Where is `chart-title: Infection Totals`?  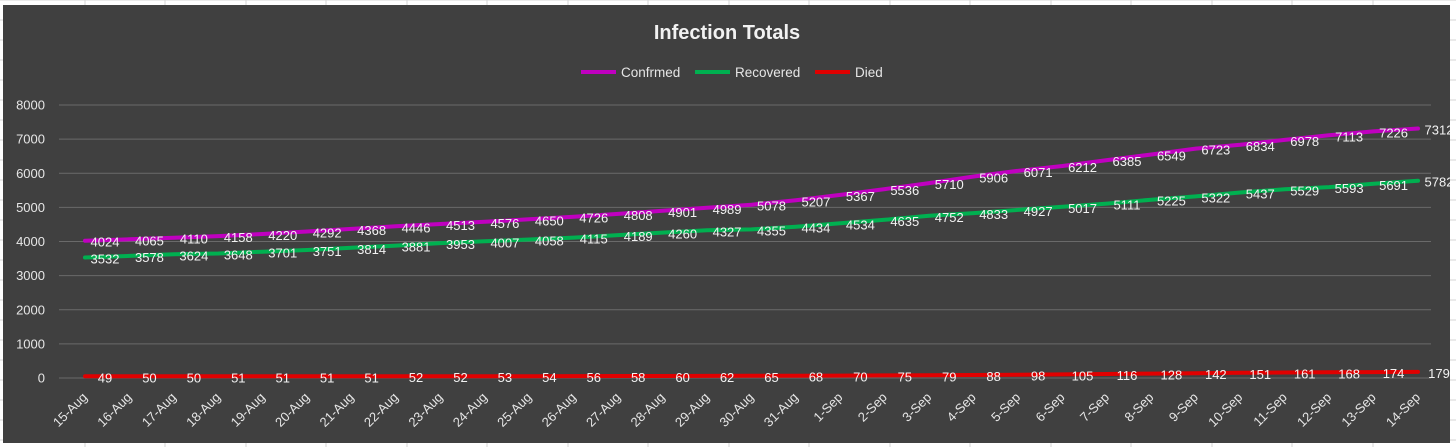 chart-title: Infection Totals is located at coordinates (727, 33).